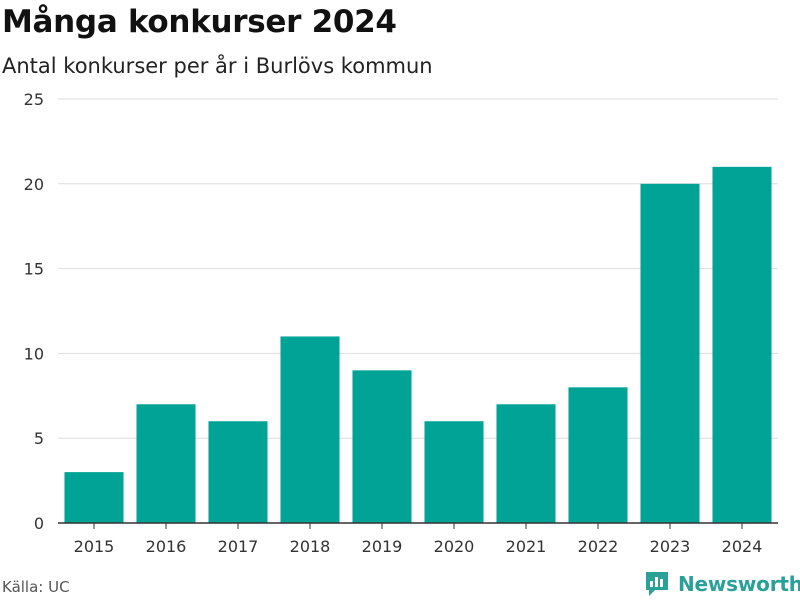 The image size is (800, 600). I want to click on y-tick-label: 10, so click(34, 353).